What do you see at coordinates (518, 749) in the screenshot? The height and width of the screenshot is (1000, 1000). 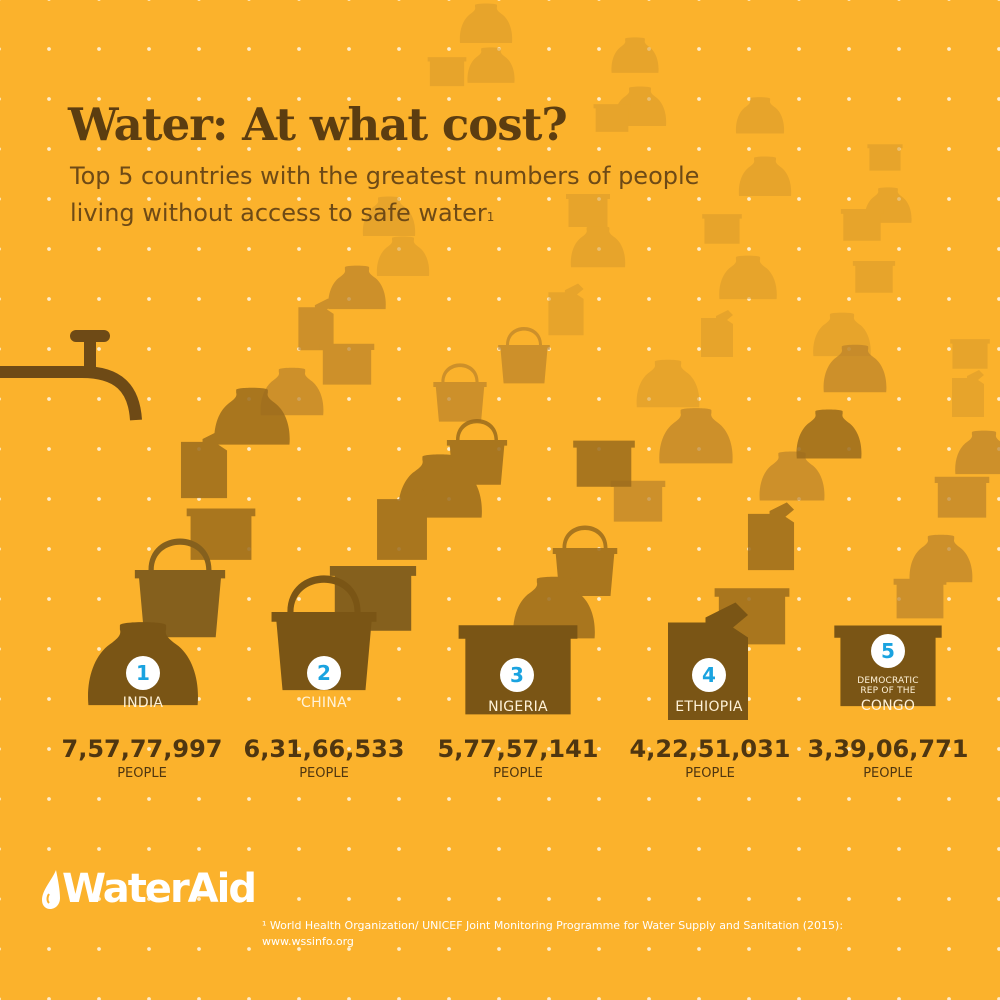 I see `count-nigeria: 5,77,57,141` at bounding box center [518, 749].